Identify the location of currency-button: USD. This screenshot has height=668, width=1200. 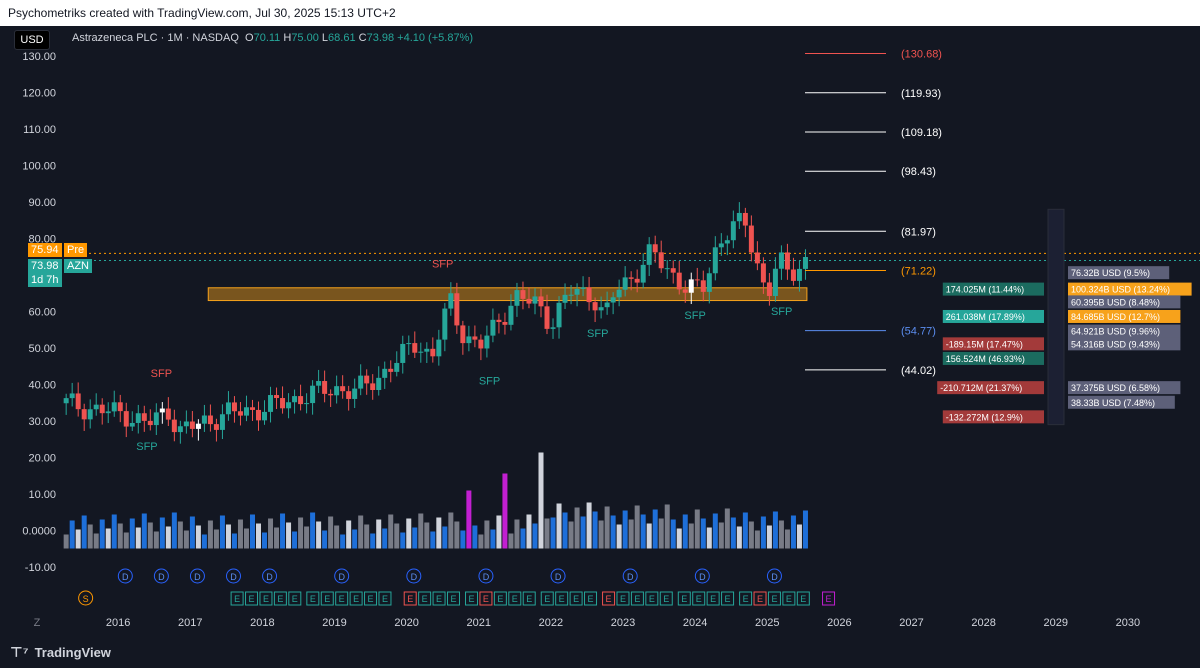
(32, 40).